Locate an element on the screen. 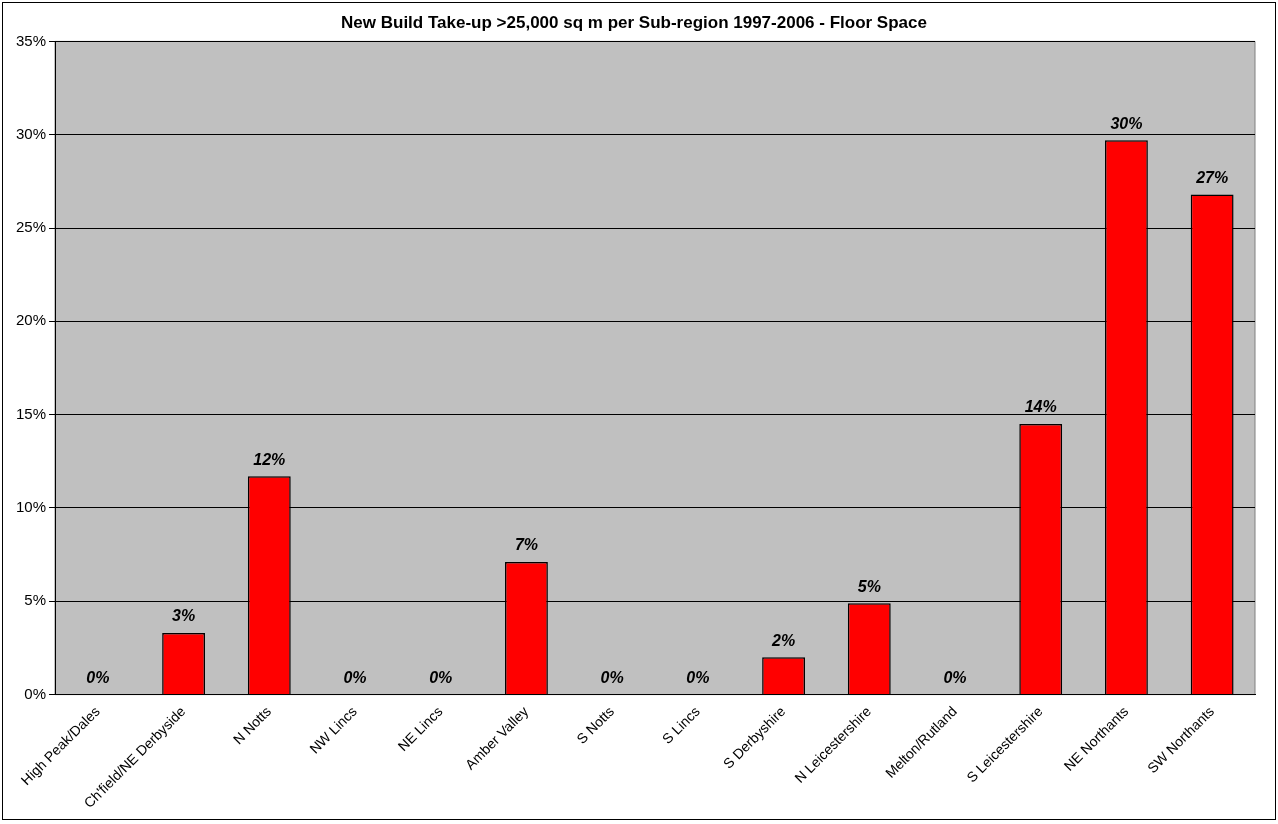 Image resolution: width=1278 pixels, height=824 pixels. y-tick-label: 15% is located at coordinates (31, 413).